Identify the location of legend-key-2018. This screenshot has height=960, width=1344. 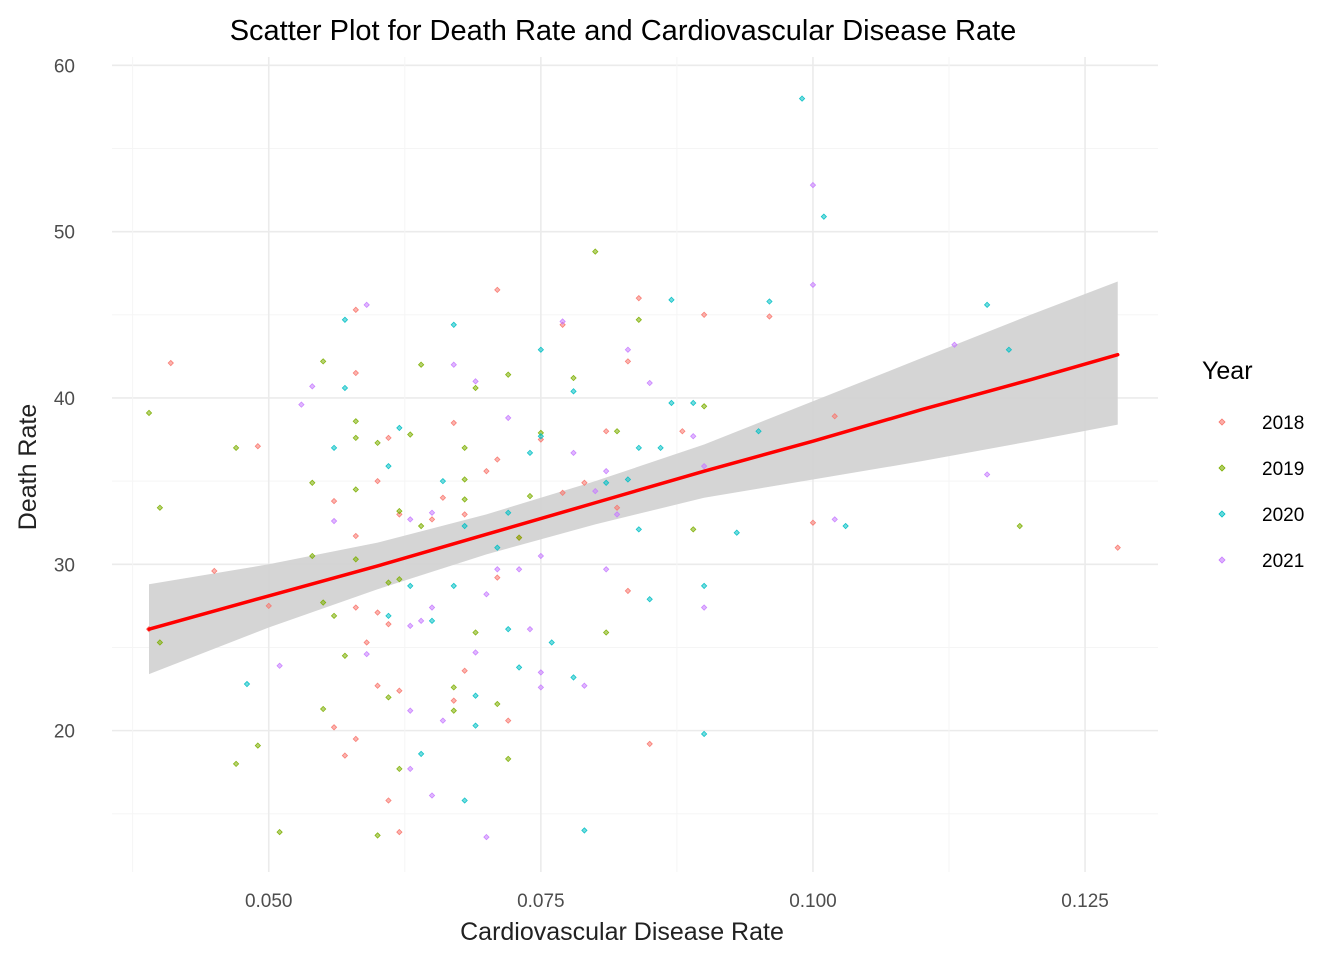
(1222, 422).